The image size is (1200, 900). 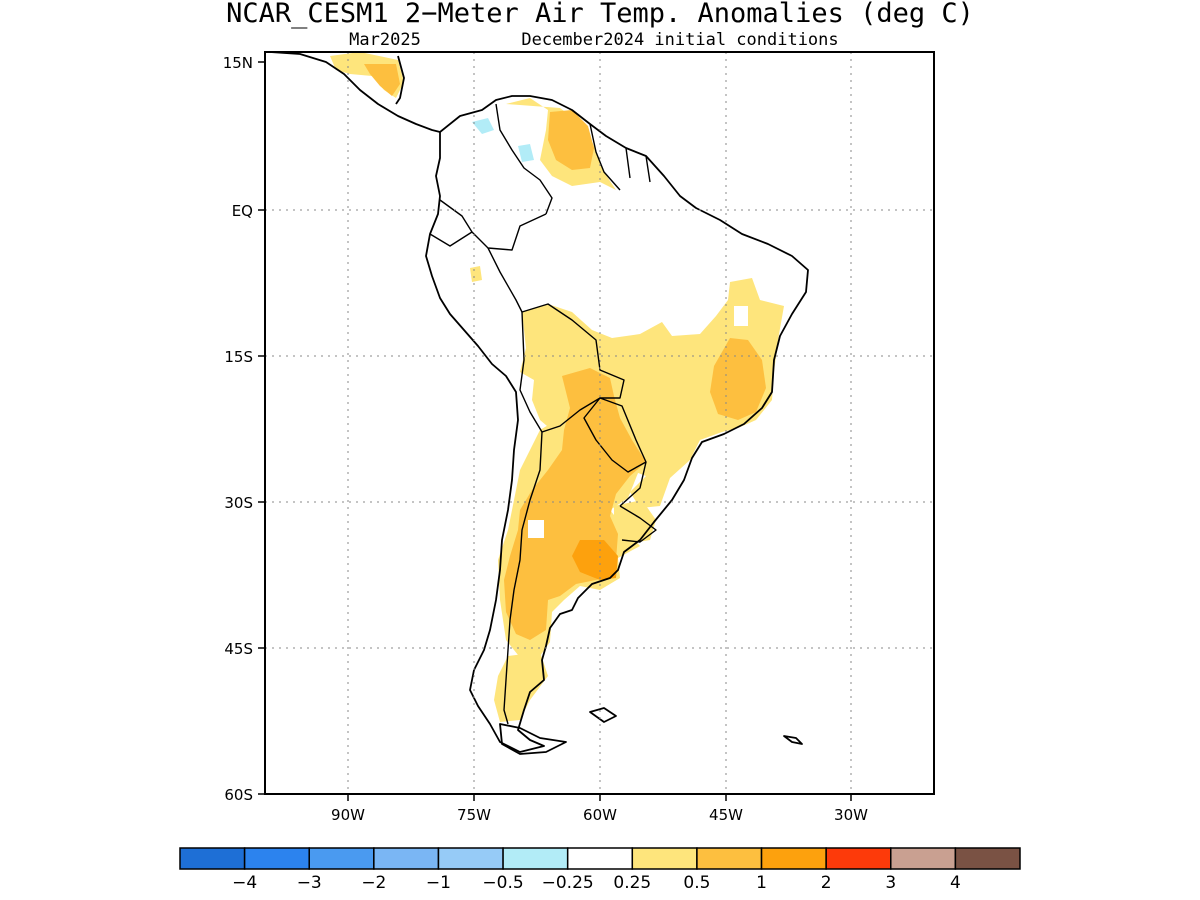 I want to click on colorbar-label: 3, so click(x=890, y=883).